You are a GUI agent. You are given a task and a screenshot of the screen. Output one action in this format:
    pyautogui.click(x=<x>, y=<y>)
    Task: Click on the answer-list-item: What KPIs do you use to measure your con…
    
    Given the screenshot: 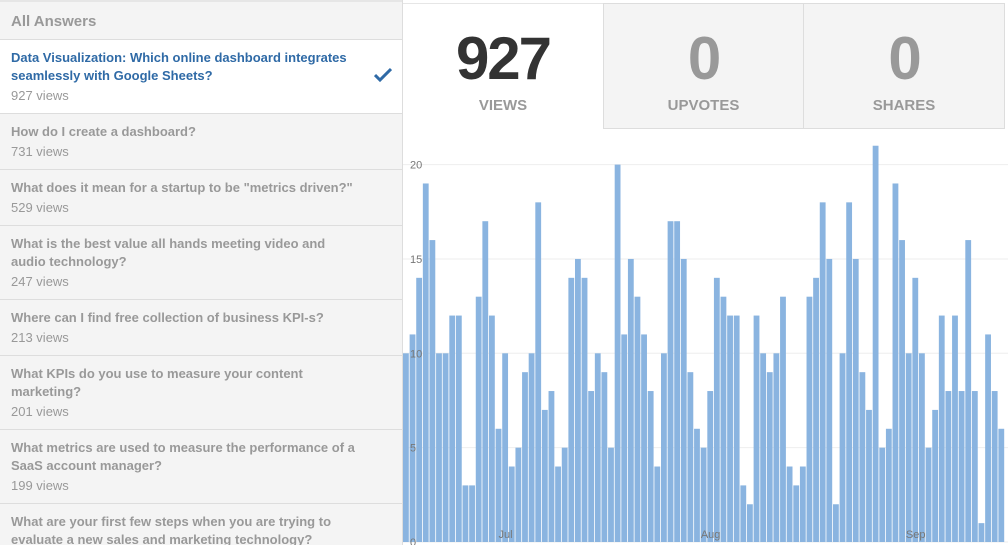 What is the action you would take?
    pyautogui.click(x=201, y=393)
    